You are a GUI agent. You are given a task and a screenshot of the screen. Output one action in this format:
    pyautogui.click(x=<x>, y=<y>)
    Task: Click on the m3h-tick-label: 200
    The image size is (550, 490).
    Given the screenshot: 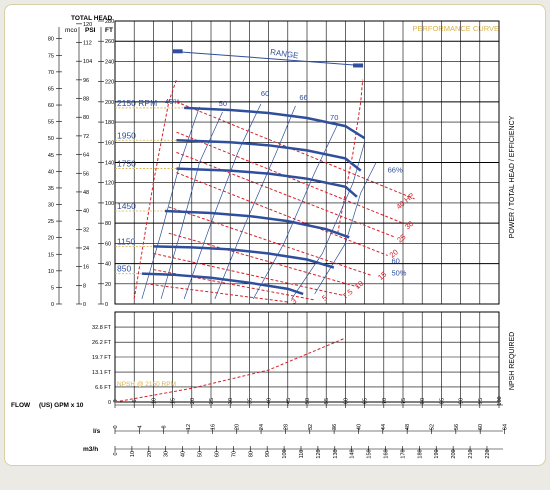 What is the action you would take?
    pyautogui.click(x=454, y=453)
    